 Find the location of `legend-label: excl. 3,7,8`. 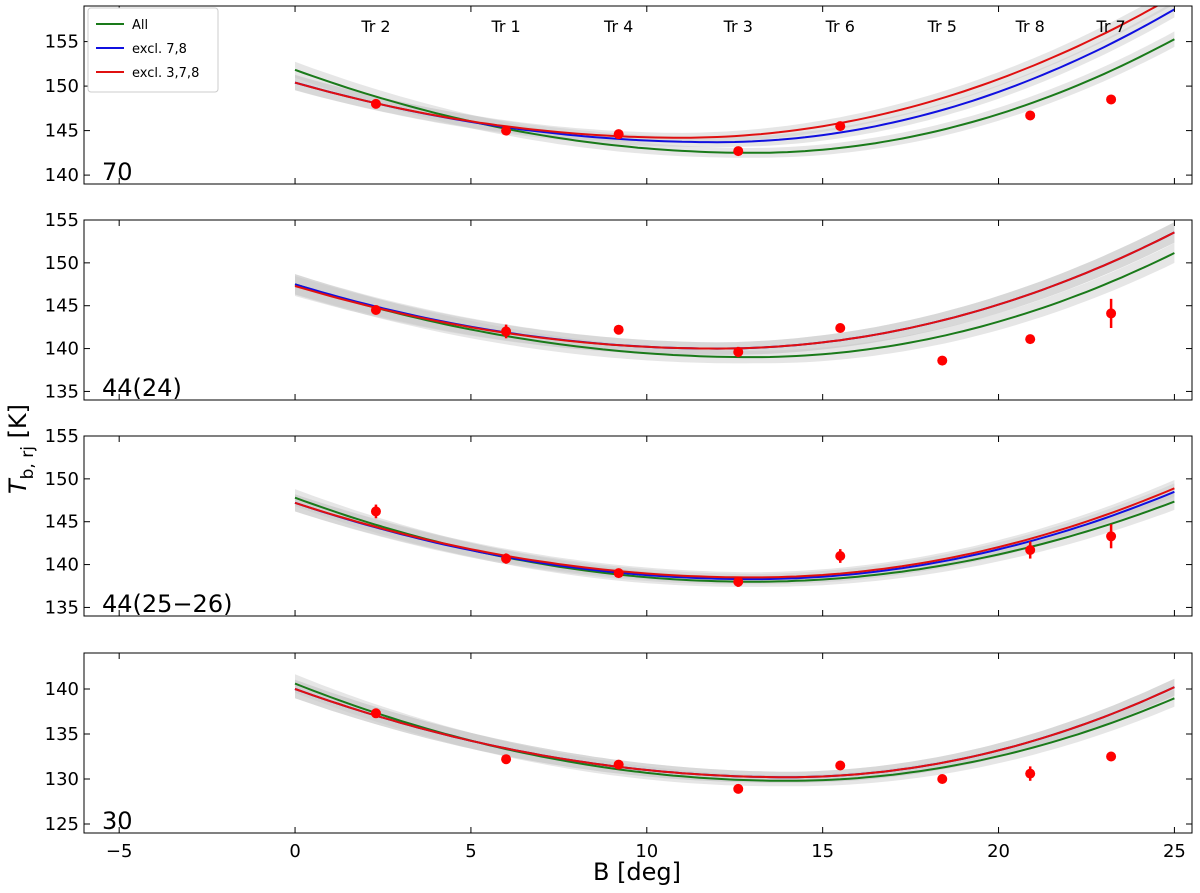

legend-label: excl. 3,7,8 is located at coordinates (165, 73).